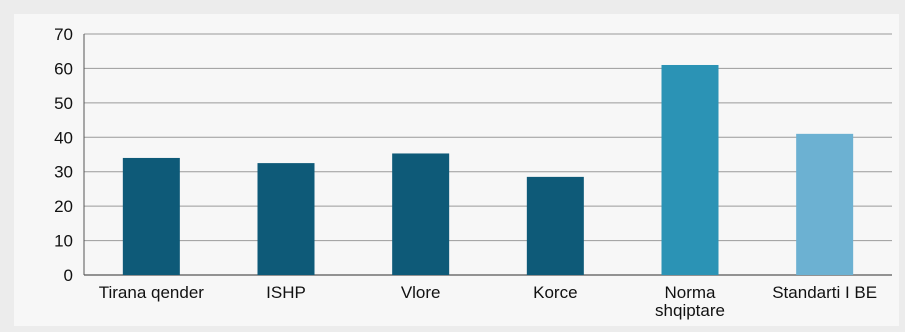 Image resolution: width=905 pixels, height=332 pixels. I want to click on x-category-label: shqiptare, so click(690, 310).